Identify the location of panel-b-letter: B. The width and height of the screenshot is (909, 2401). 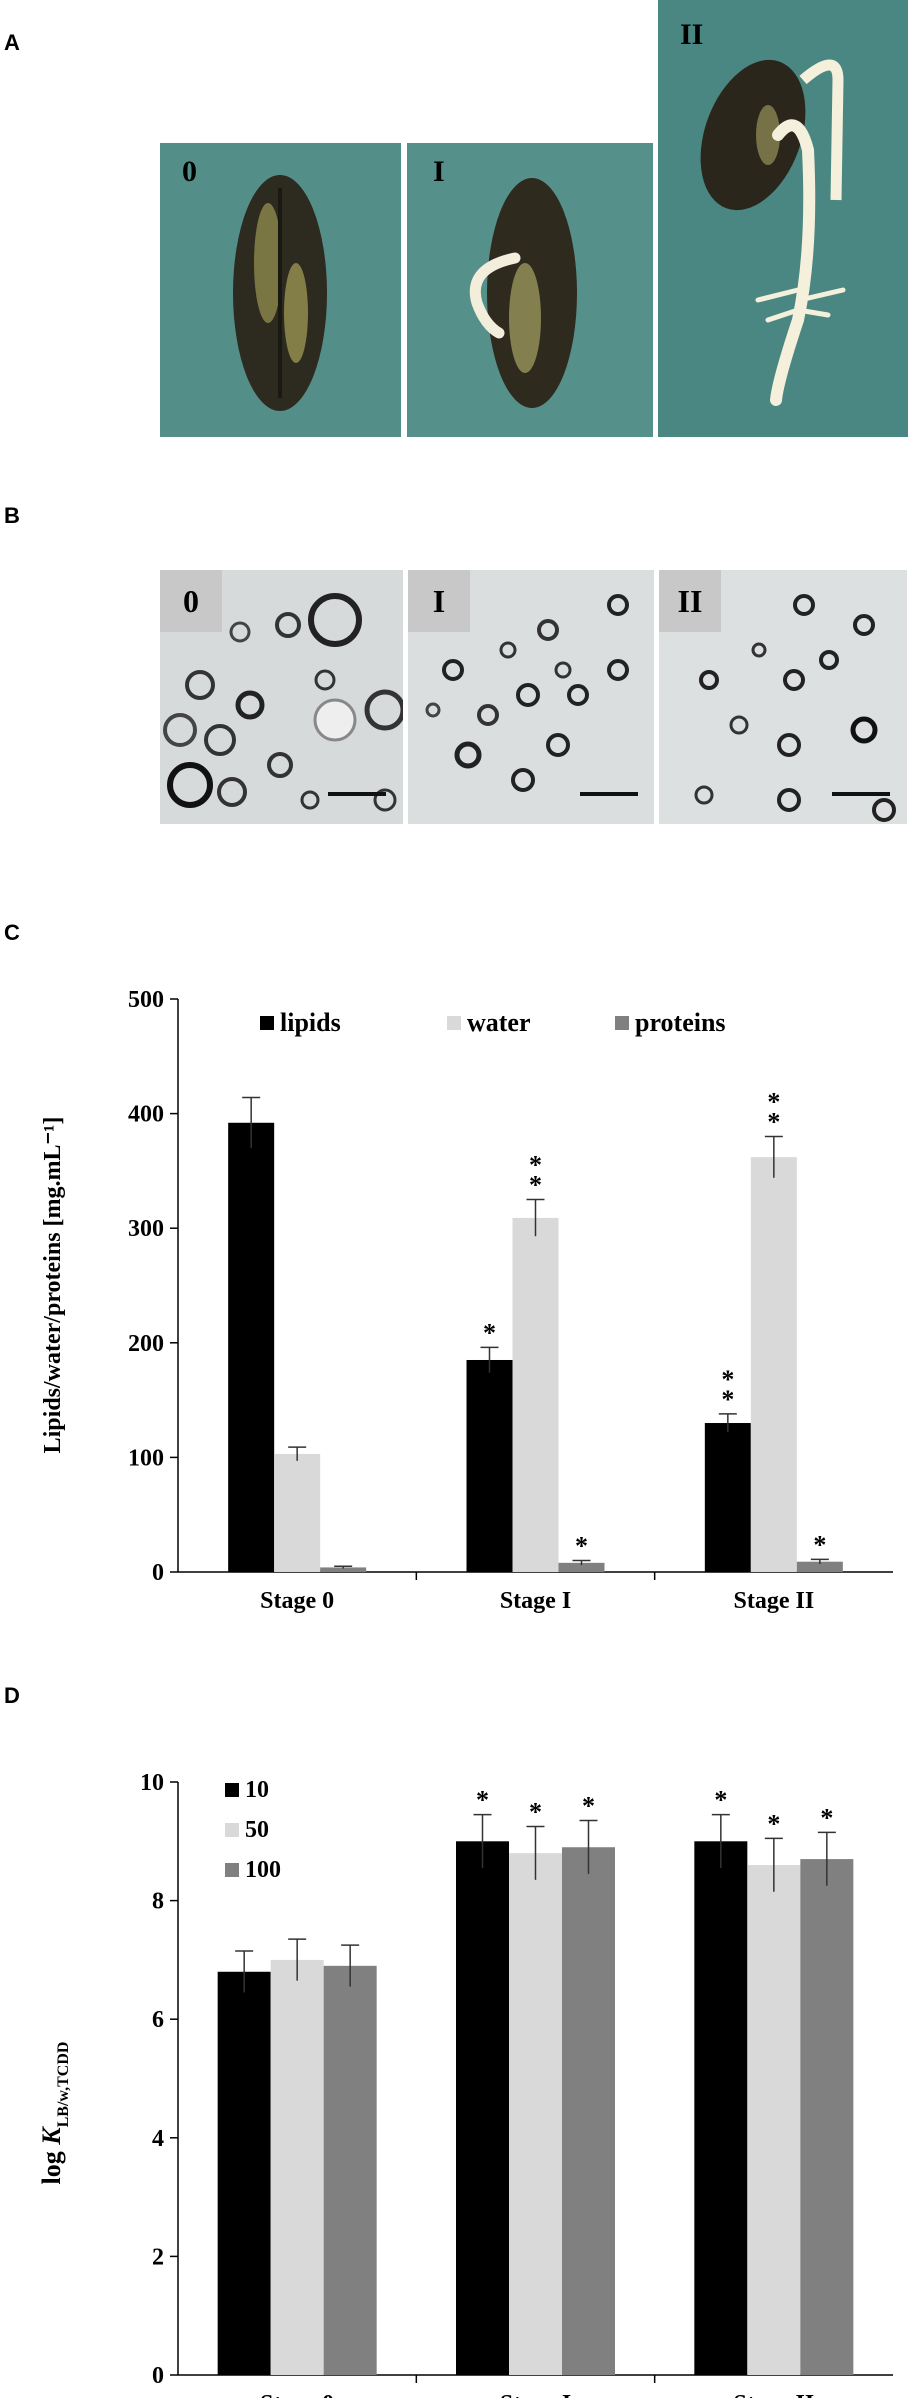
(12, 515).